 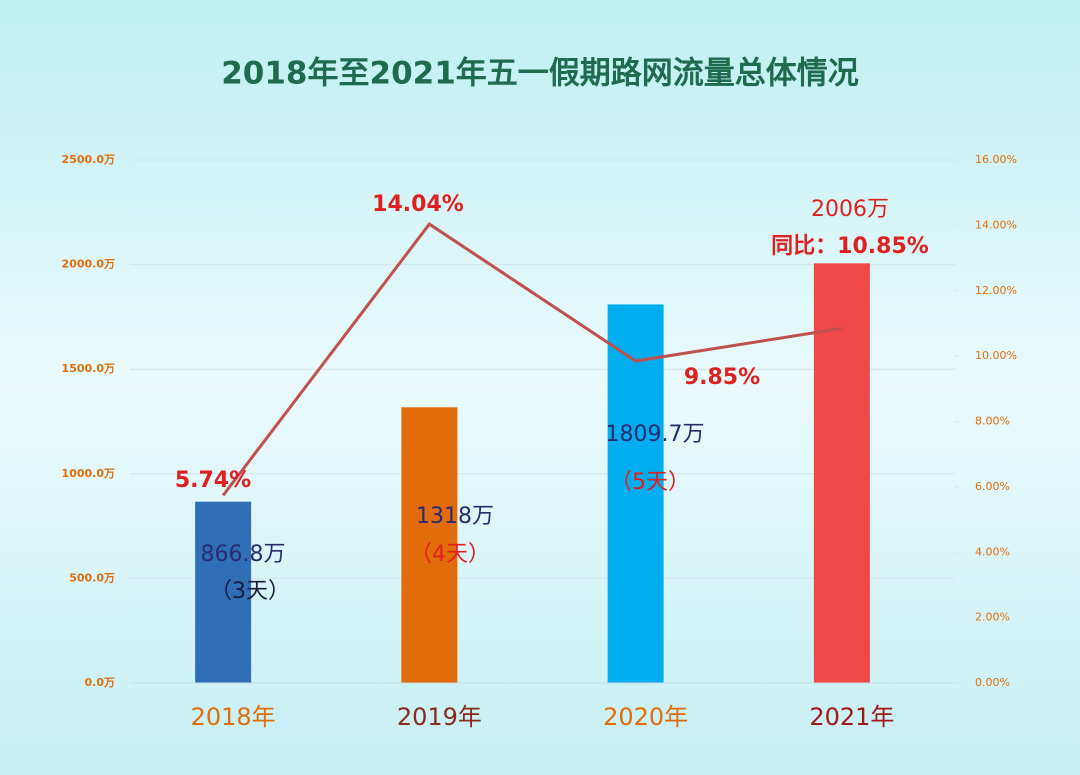 What do you see at coordinates (439, 717) in the screenshot?
I see `x-tick-label: 2019年` at bounding box center [439, 717].